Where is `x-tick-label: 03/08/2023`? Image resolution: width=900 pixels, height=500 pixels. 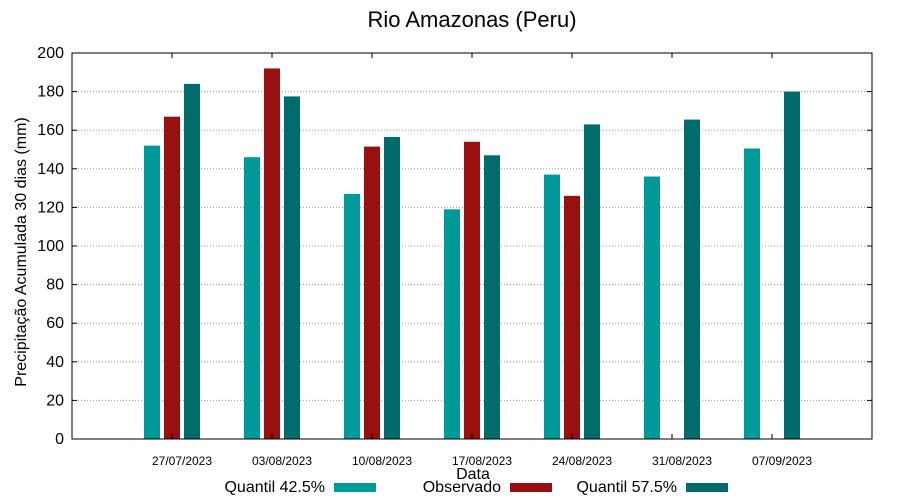 x-tick-label: 03/08/2023 is located at coordinates (282, 461).